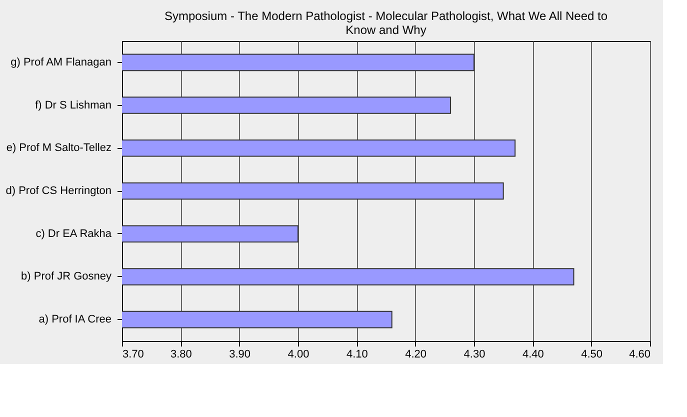 Image resolution: width=687 pixels, height=417 pixels. What do you see at coordinates (66, 276) in the screenshot?
I see `y-tick-label: b) Prof JR Gosney` at bounding box center [66, 276].